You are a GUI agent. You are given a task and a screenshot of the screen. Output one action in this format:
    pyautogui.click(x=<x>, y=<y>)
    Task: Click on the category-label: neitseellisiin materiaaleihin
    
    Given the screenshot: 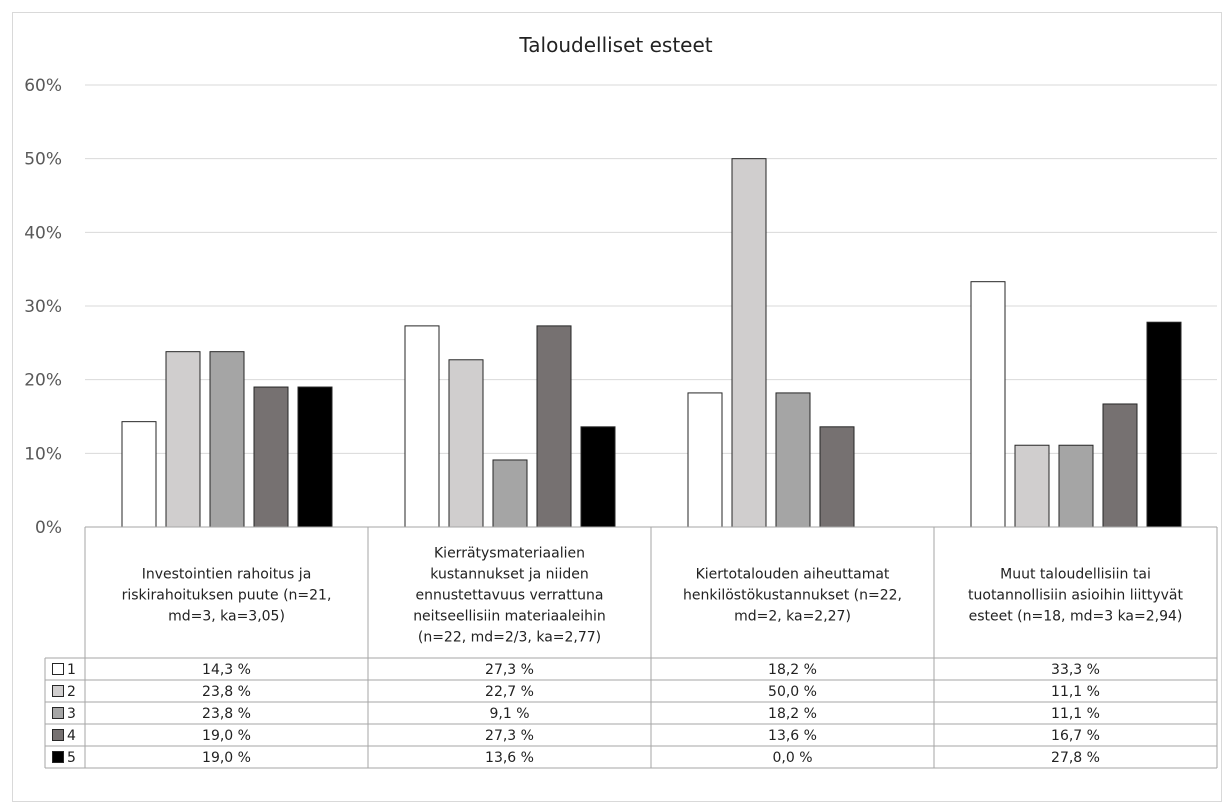 What is the action you would take?
    pyautogui.click(x=509, y=617)
    